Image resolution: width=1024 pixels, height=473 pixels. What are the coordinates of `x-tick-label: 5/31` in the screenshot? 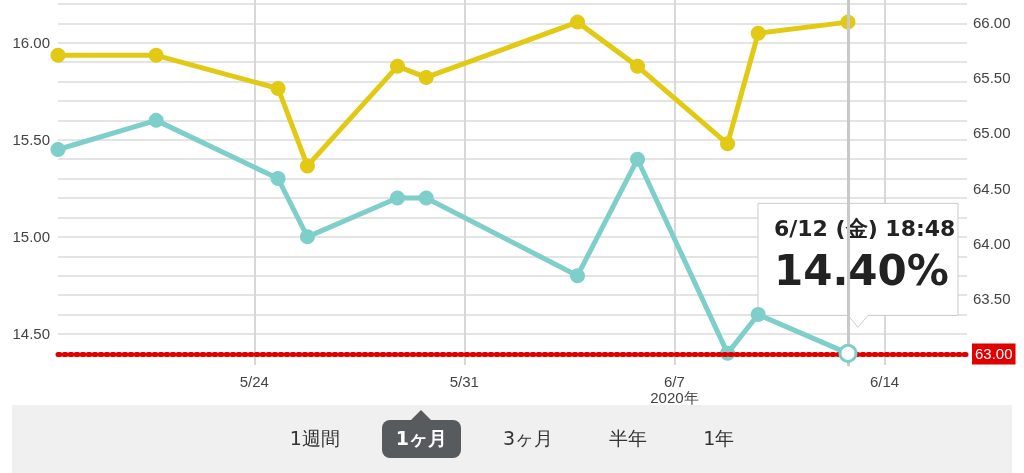 It's located at (464, 381).